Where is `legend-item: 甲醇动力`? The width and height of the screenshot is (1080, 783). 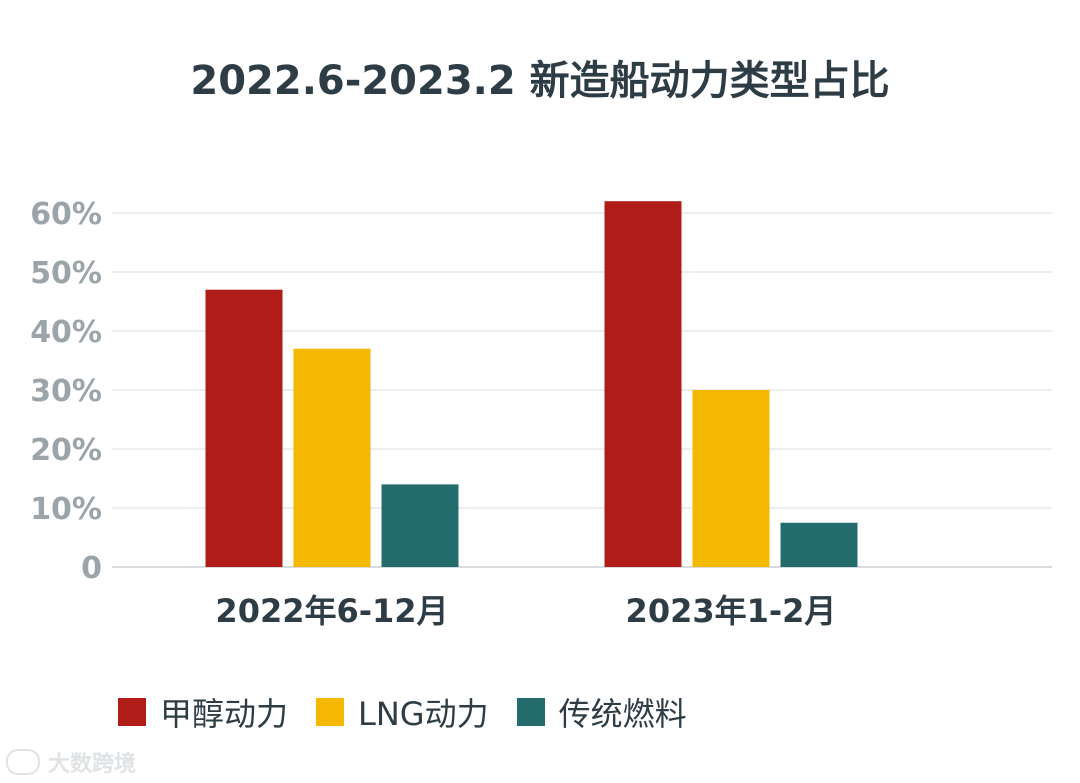
legend-item: 甲醇动力 is located at coordinates (203, 712).